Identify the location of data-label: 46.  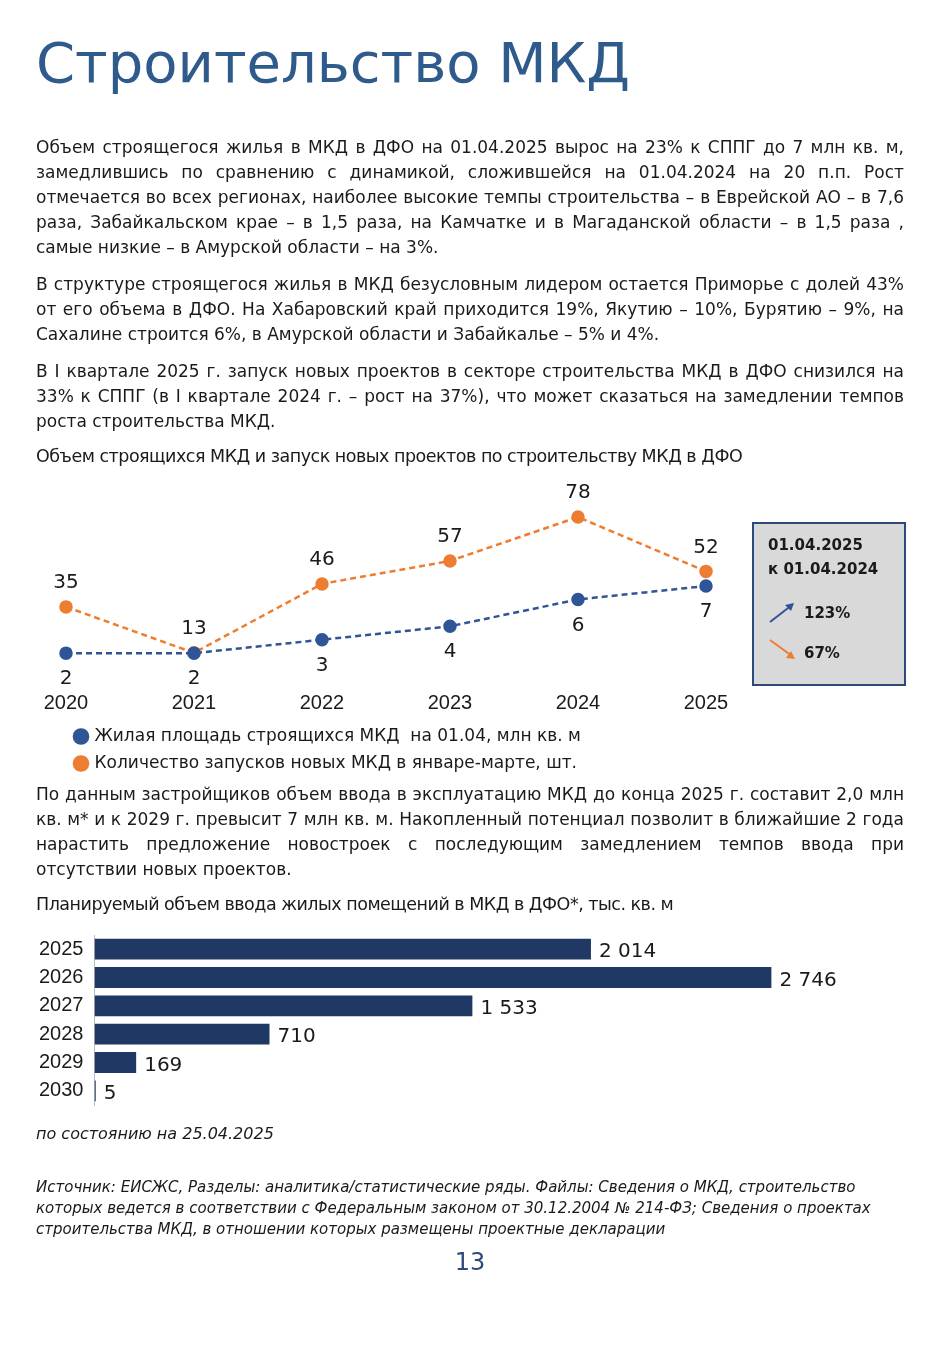
(322, 558).